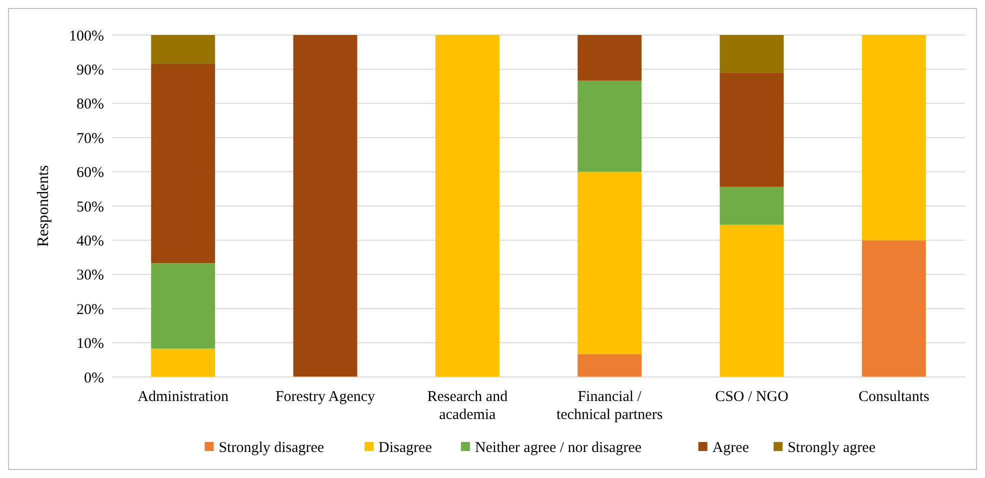  I want to click on y-tick-label: 30%, so click(90, 276).